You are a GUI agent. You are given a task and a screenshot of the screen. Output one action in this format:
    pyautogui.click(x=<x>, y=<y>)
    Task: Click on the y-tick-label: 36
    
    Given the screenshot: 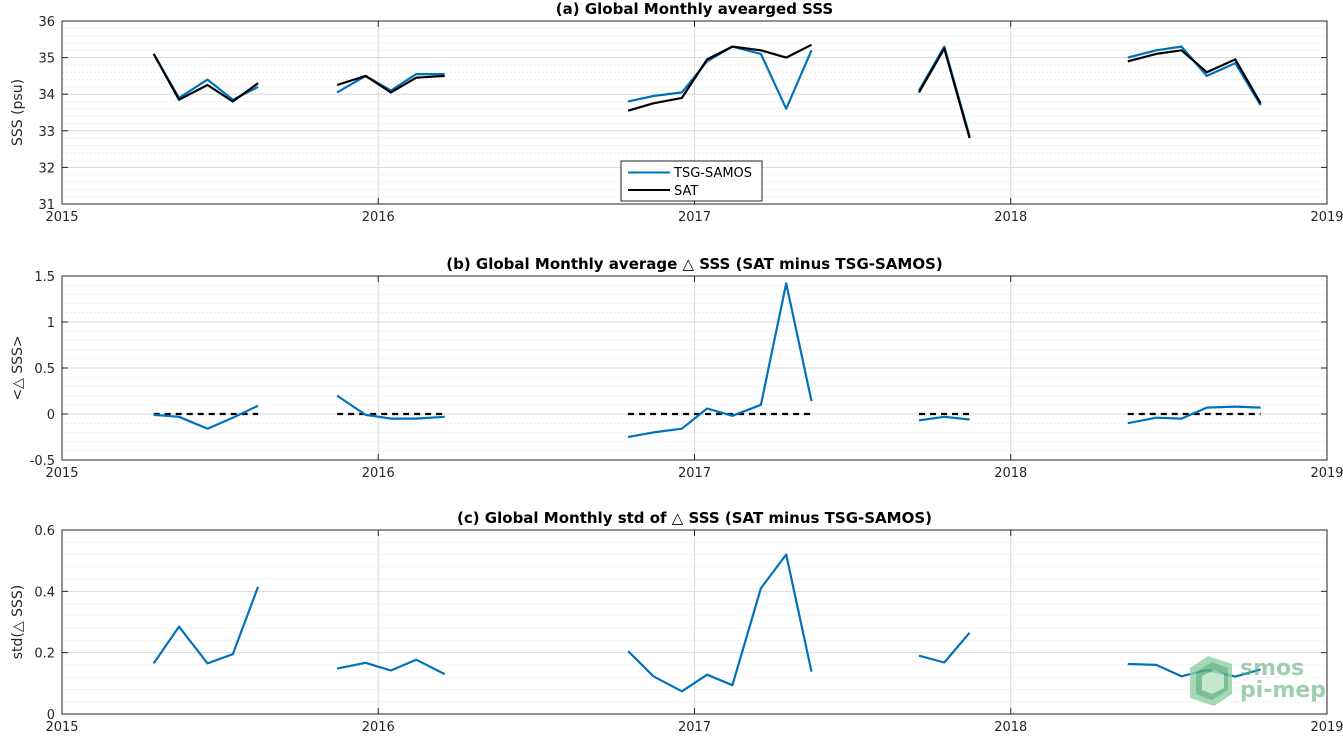 What is the action you would take?
    pyautogui.click(x=46, y=22)
    